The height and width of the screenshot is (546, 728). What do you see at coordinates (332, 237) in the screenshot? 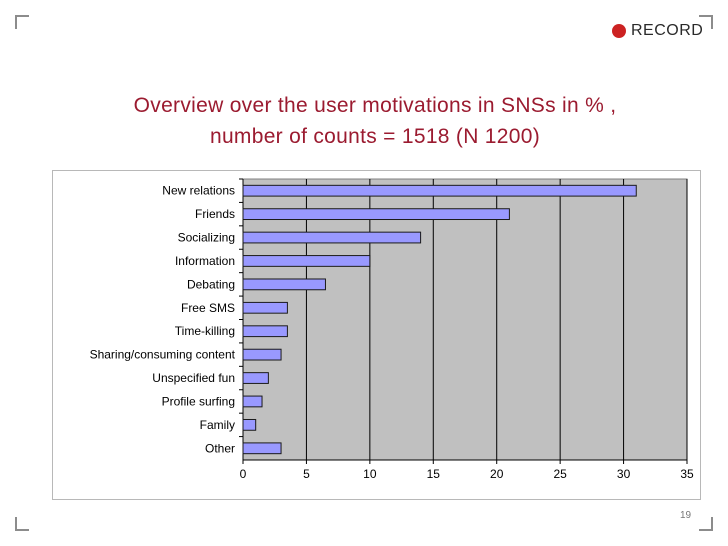
I see `bar-socializing` at bounding box center [332, 237].